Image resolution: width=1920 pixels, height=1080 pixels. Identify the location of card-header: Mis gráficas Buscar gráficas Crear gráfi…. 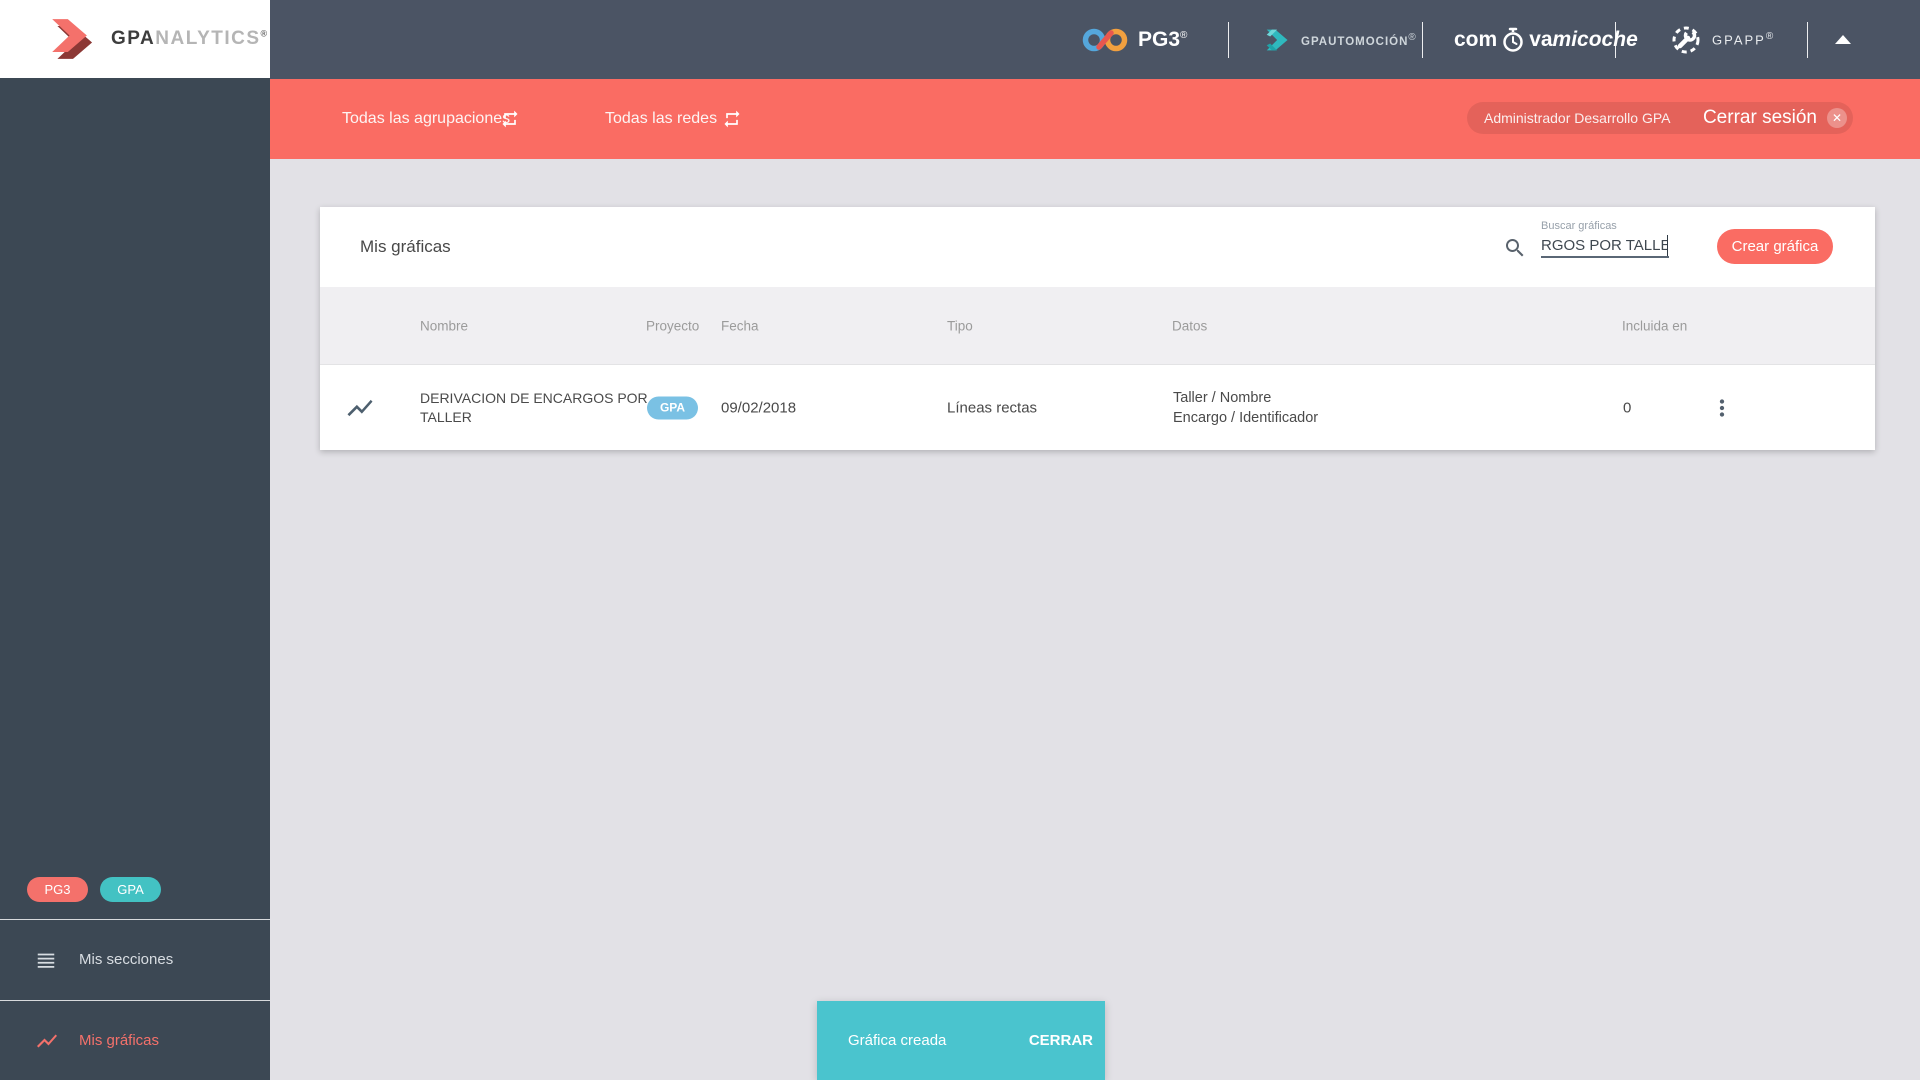
(1097, 247).